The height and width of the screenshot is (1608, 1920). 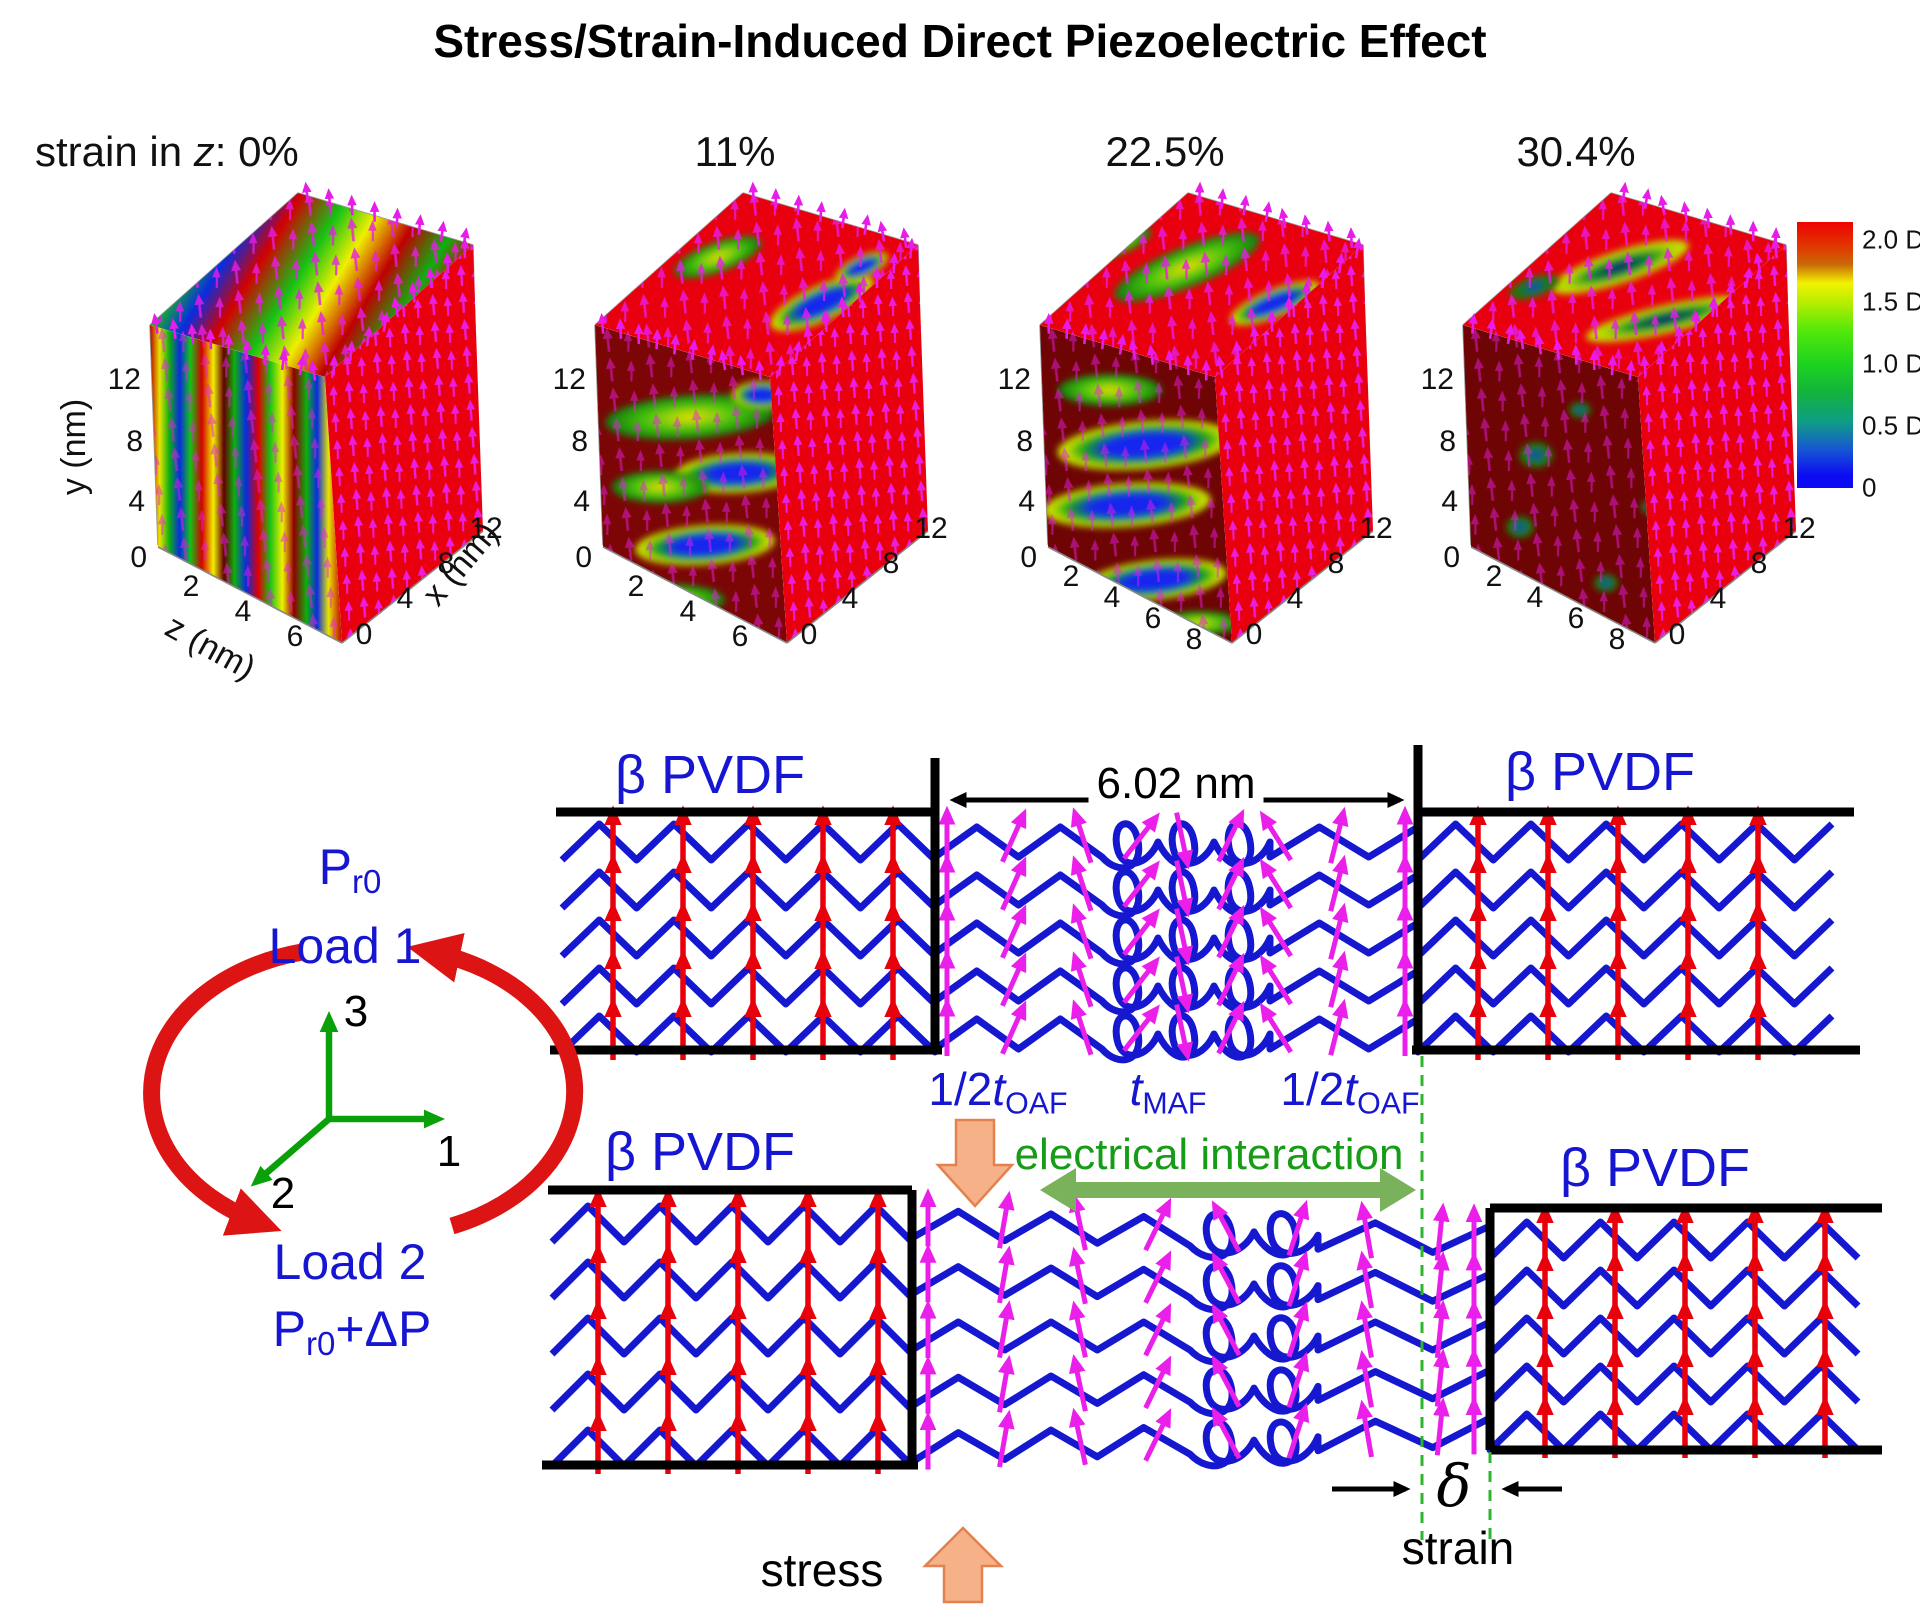 I want to click on y-tick-label: 8, so click(x=579, y=441).